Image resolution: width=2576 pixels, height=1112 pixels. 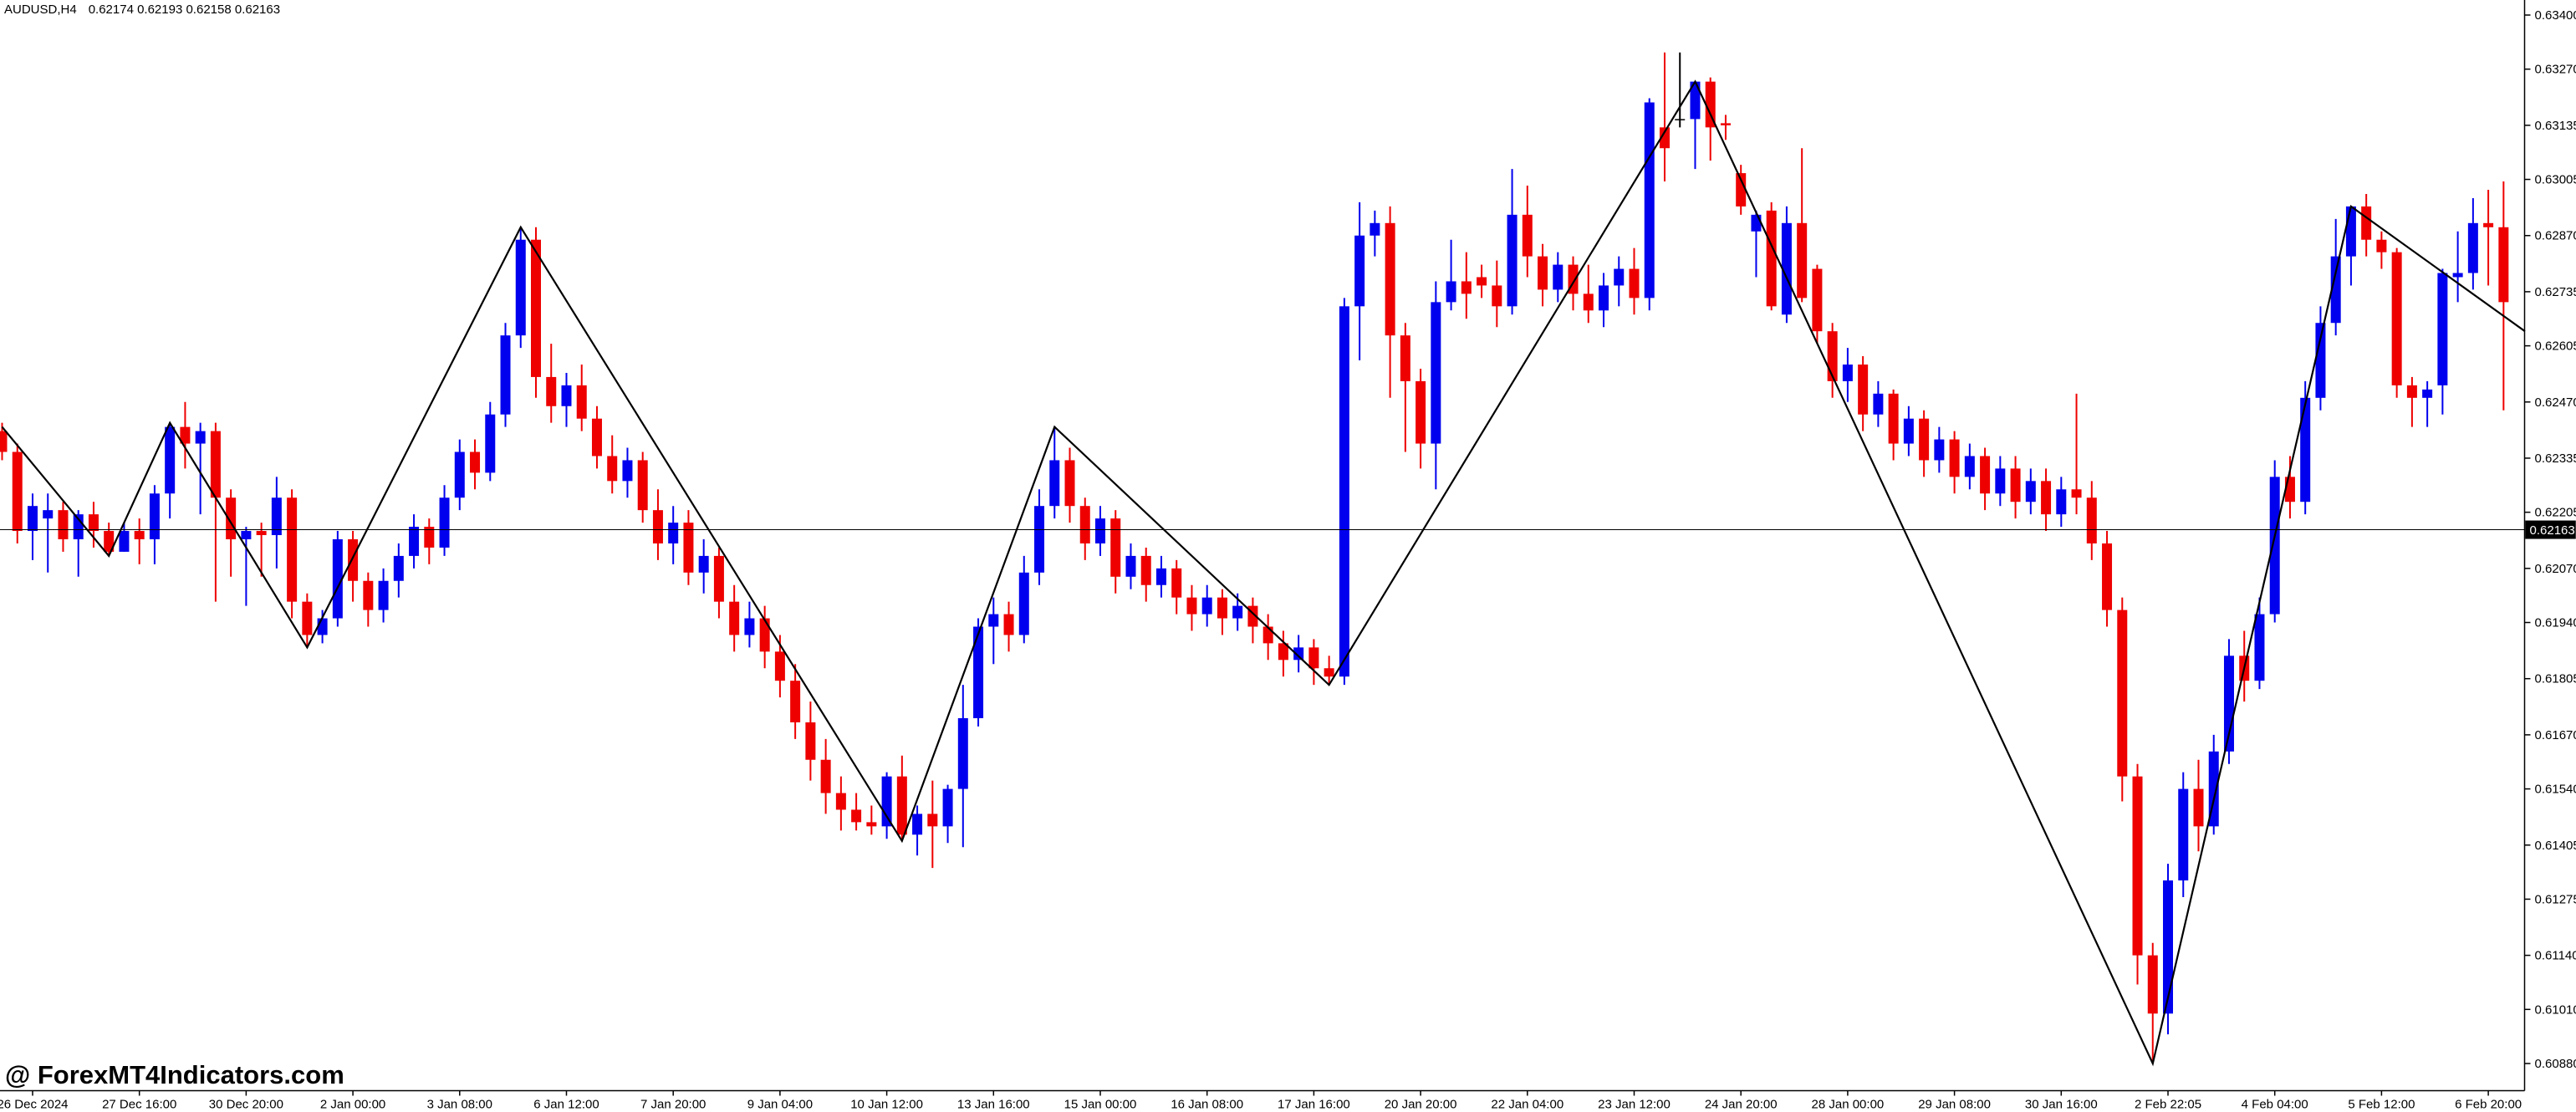 I want to click on time-tick-label: 23 Jan 12:00, so click(x=1635, y=1105).